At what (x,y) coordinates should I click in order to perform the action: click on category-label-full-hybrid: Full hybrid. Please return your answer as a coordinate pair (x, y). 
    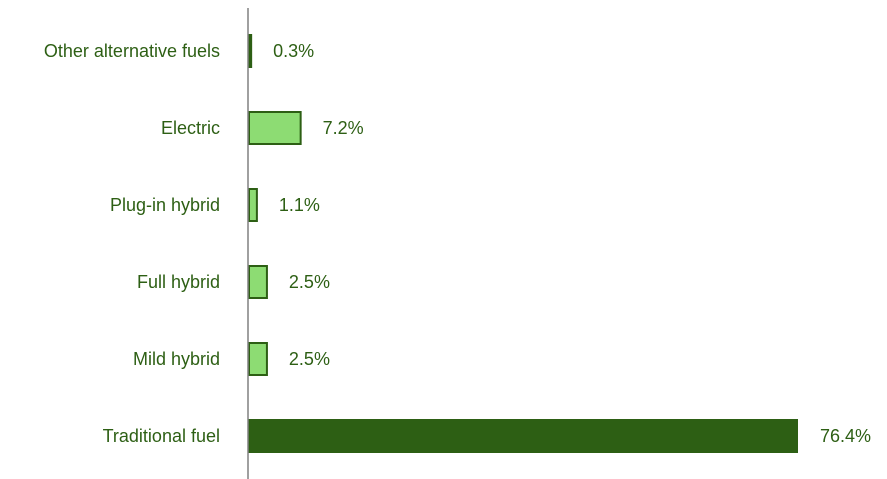
    Looking at the image, I should click on (178, 282).